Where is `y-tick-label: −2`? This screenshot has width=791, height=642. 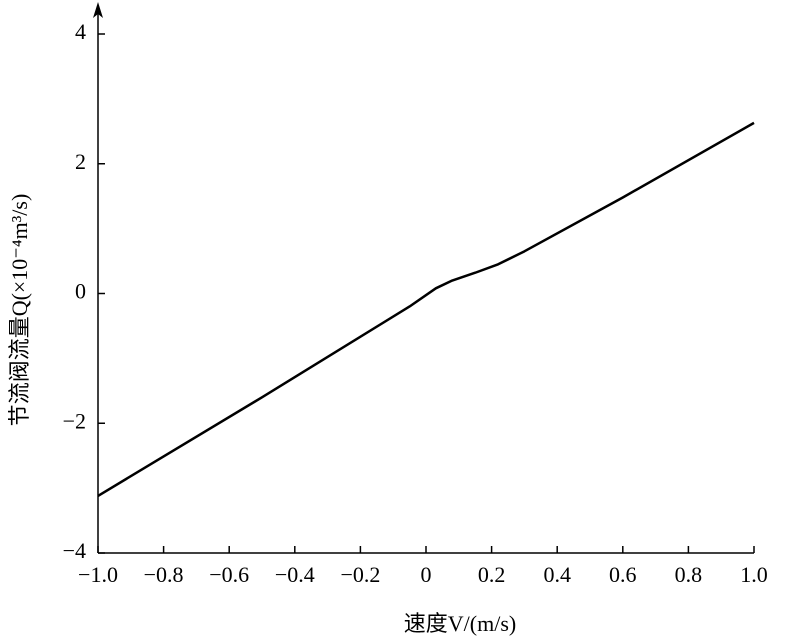 y-tick-label: −2 is located at coordinates (74, 420).